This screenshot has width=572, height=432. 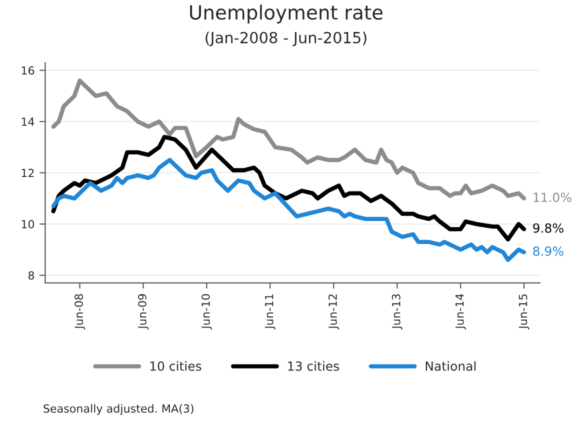 What do you see at coordinates (286, 14) in the screenshot?
I see `chart-title: Unemployment rate` at bounding box center [286, 14].